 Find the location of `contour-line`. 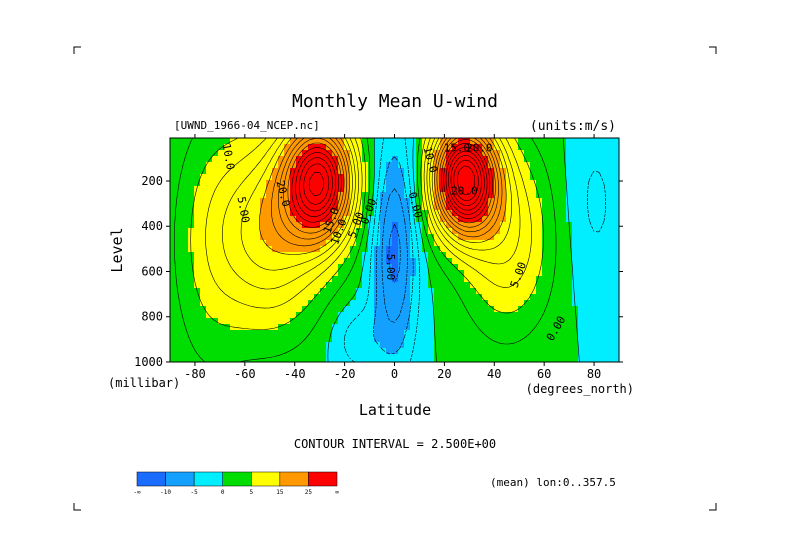

contour-line is located at coordinates (388, 189).